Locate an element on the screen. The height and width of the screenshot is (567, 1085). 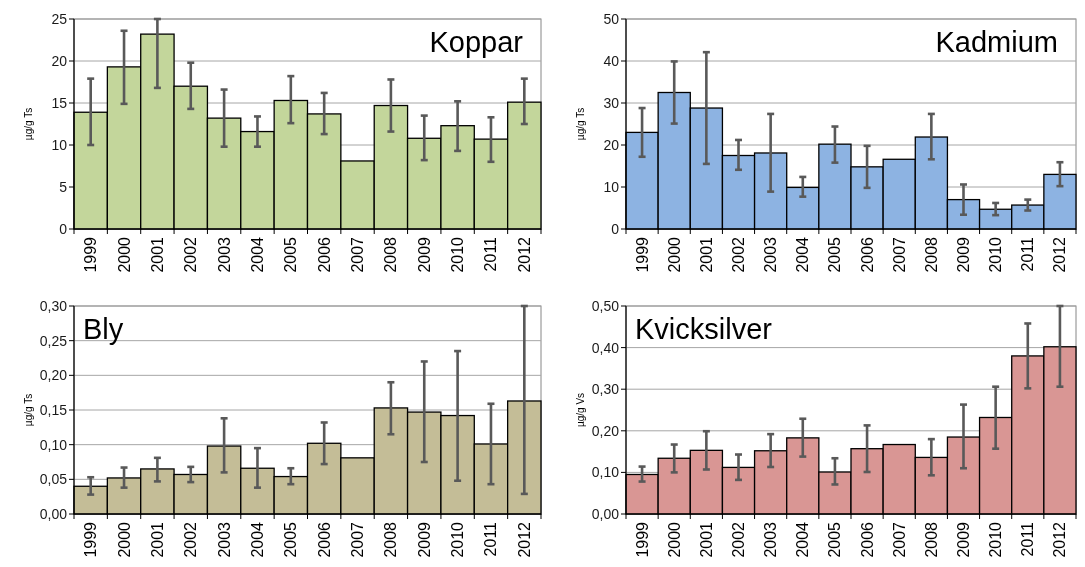
chart-title: Bly is located at coordinates (103, 329).